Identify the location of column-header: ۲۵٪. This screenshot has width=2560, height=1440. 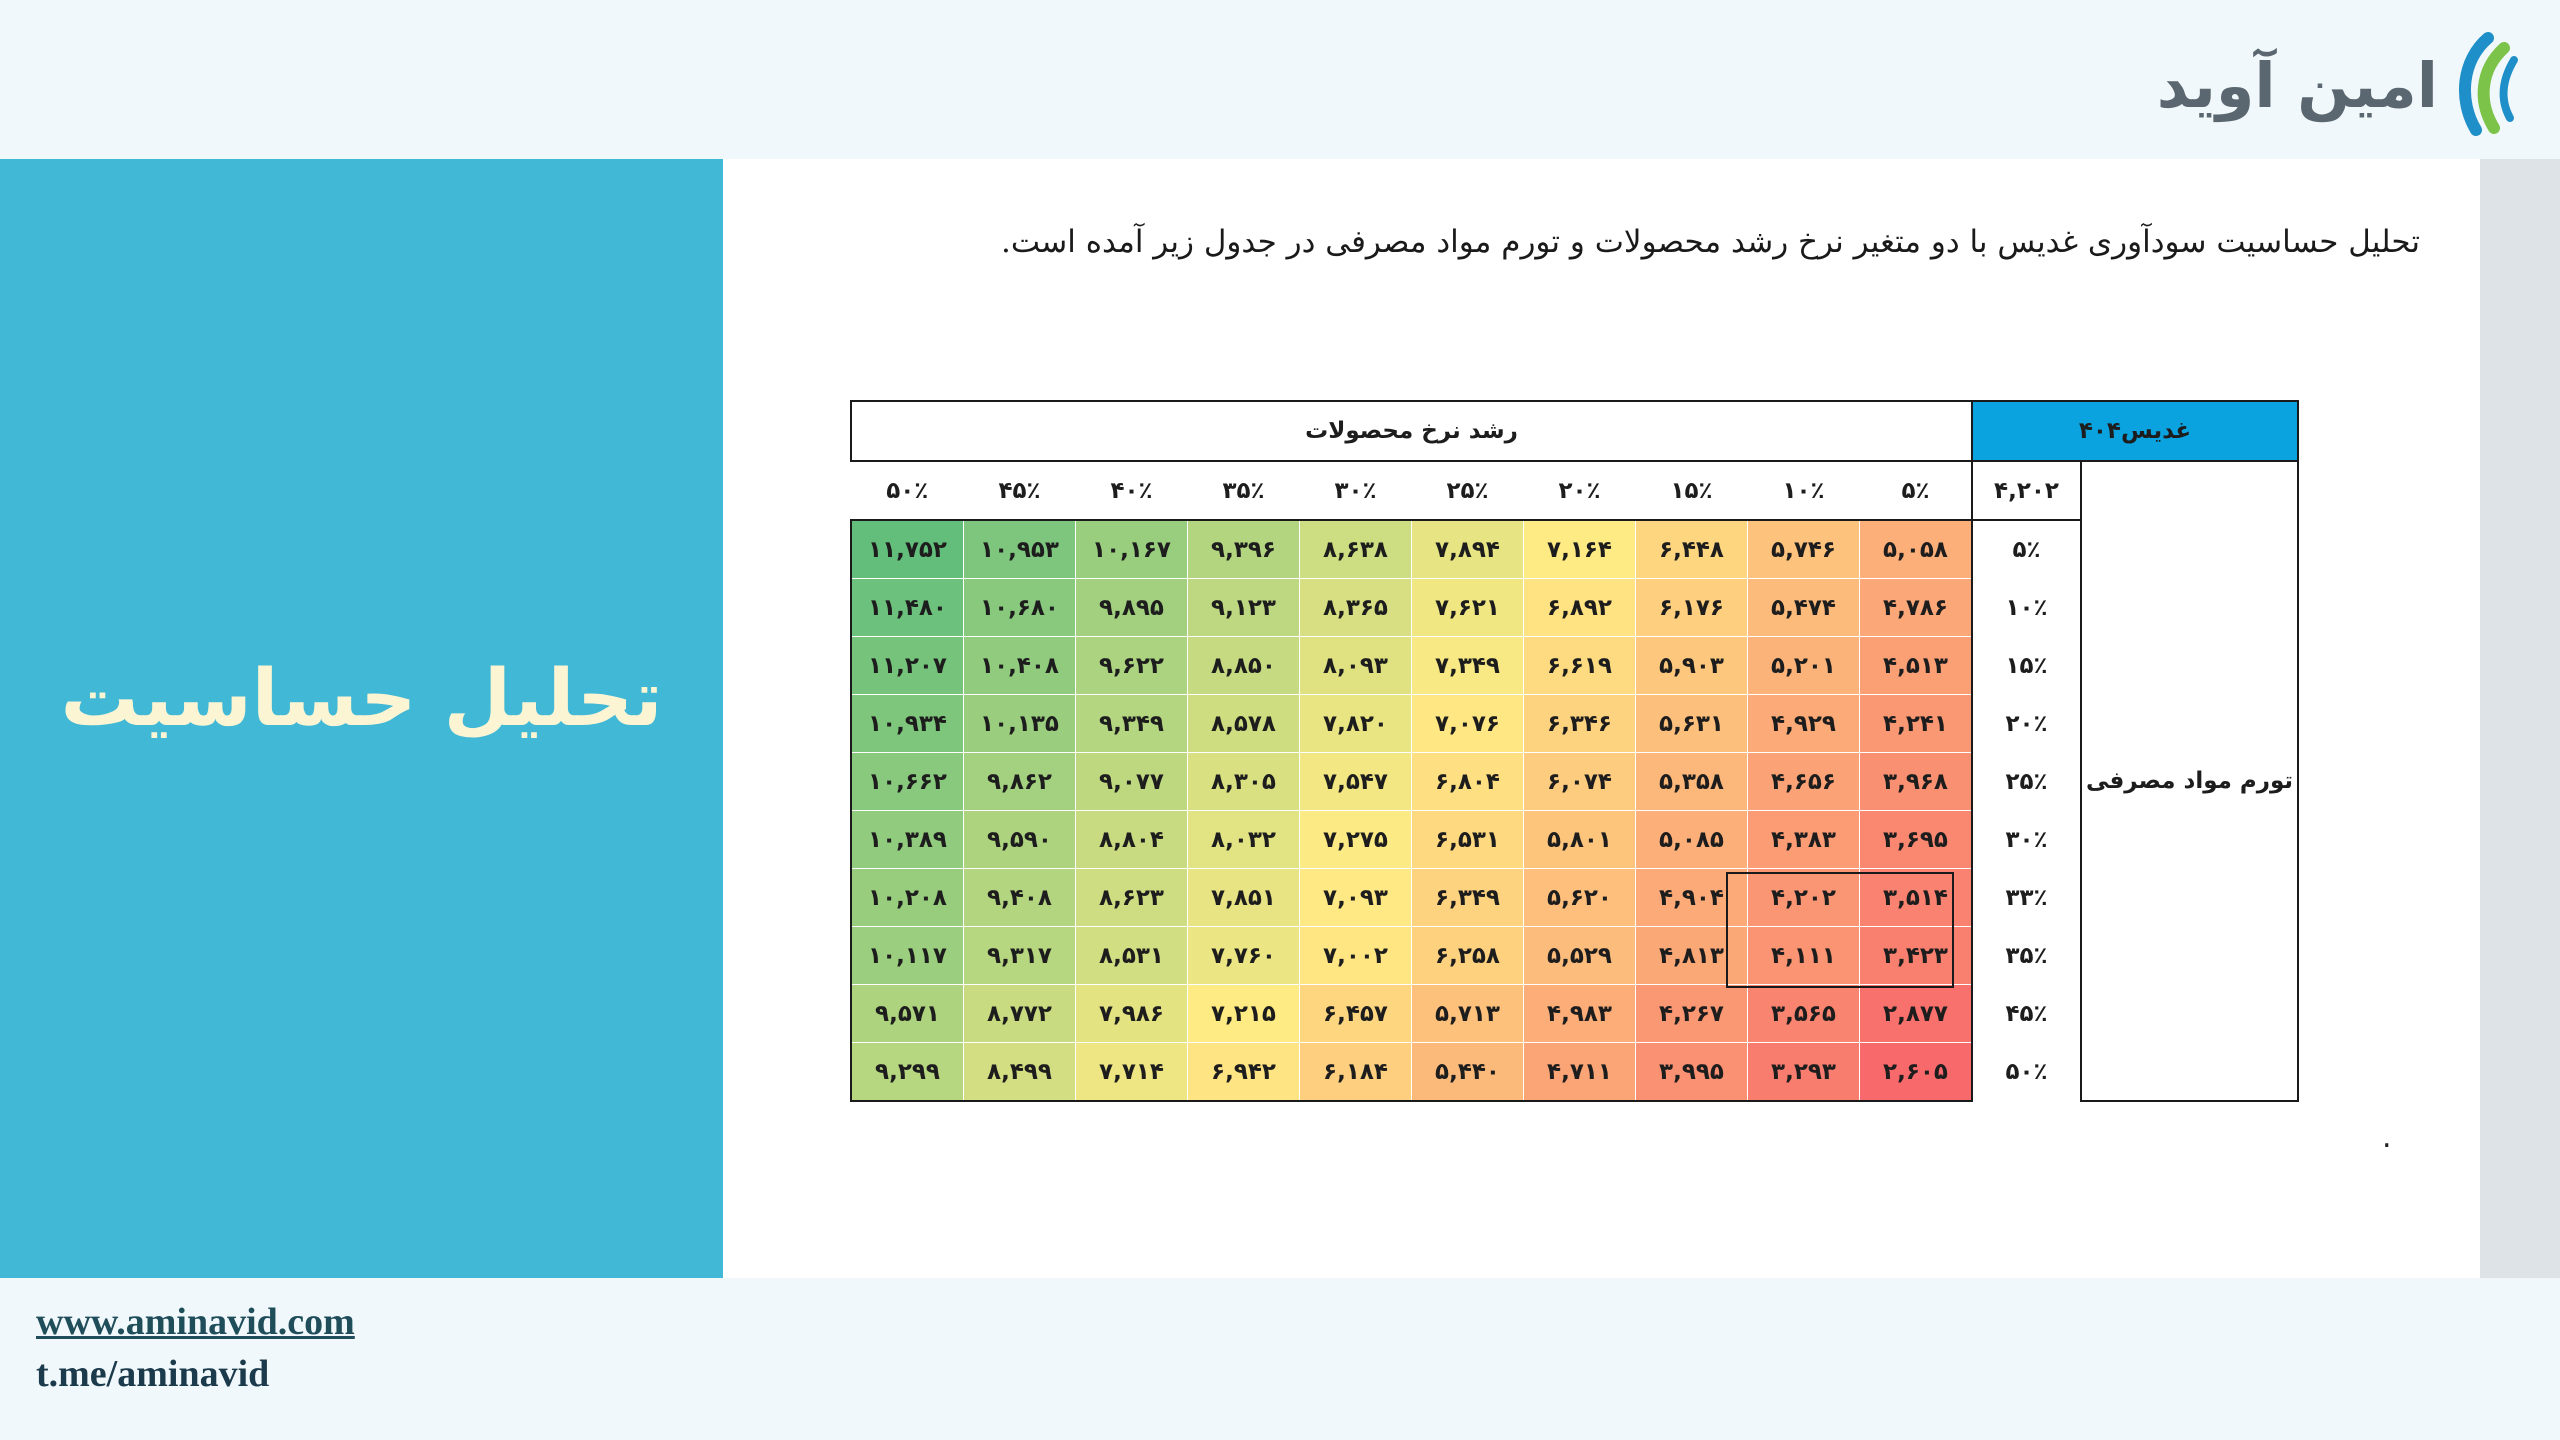
(1467, 490).